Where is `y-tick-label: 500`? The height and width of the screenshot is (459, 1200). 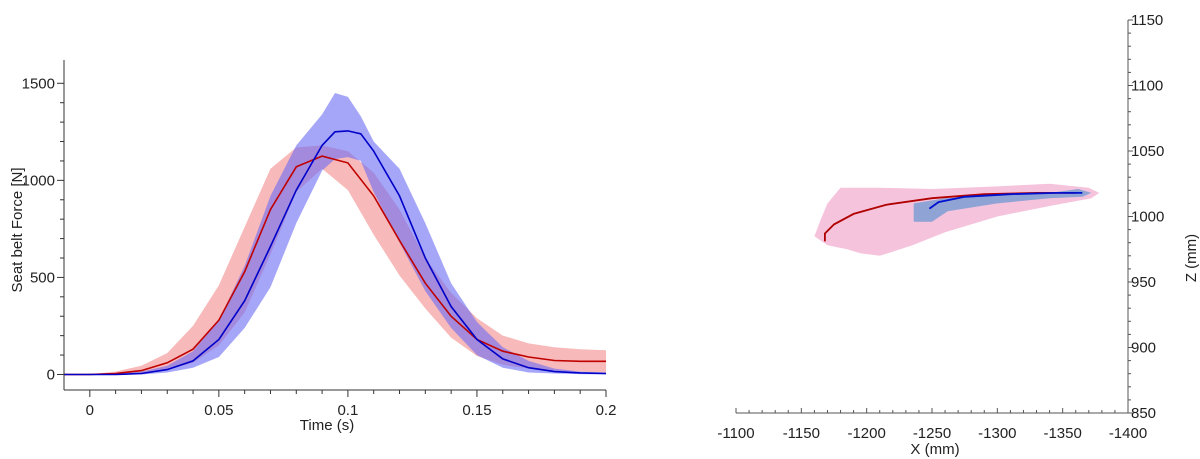 y-tick-label: 500 is located at coordinates (42, 277).